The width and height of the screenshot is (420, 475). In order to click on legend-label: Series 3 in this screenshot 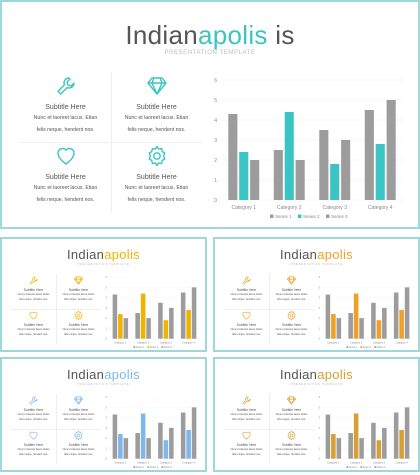, I will do `click(168, 468)`.